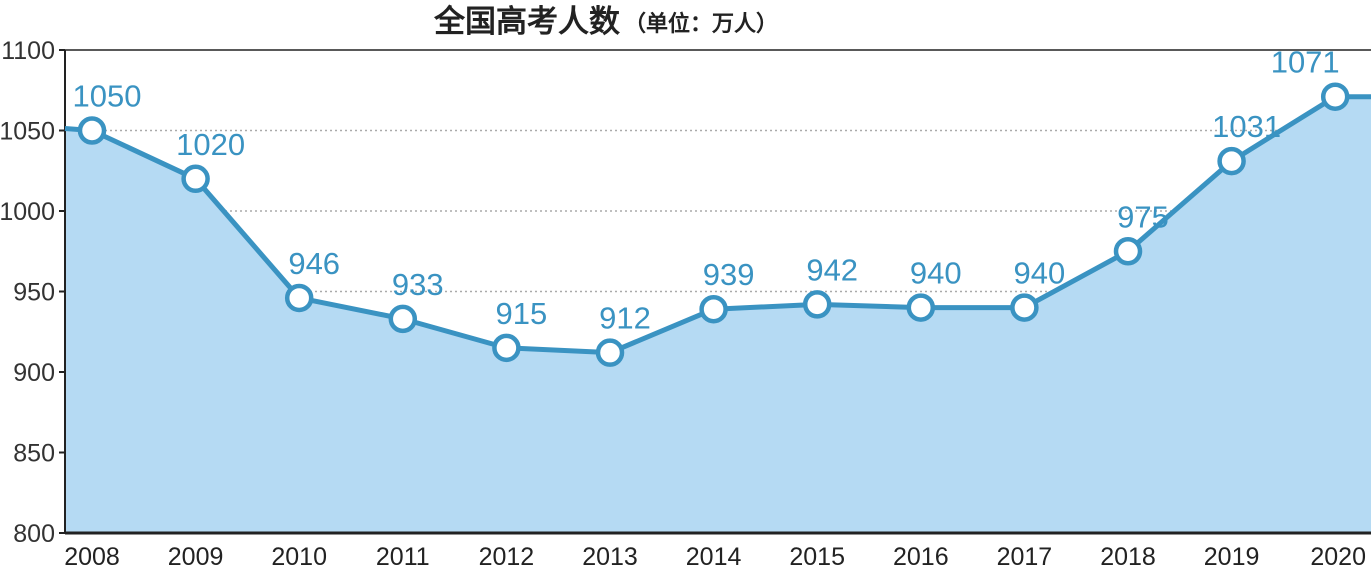  I want to click on x-tick-label: 2017, so click(1025, 555).